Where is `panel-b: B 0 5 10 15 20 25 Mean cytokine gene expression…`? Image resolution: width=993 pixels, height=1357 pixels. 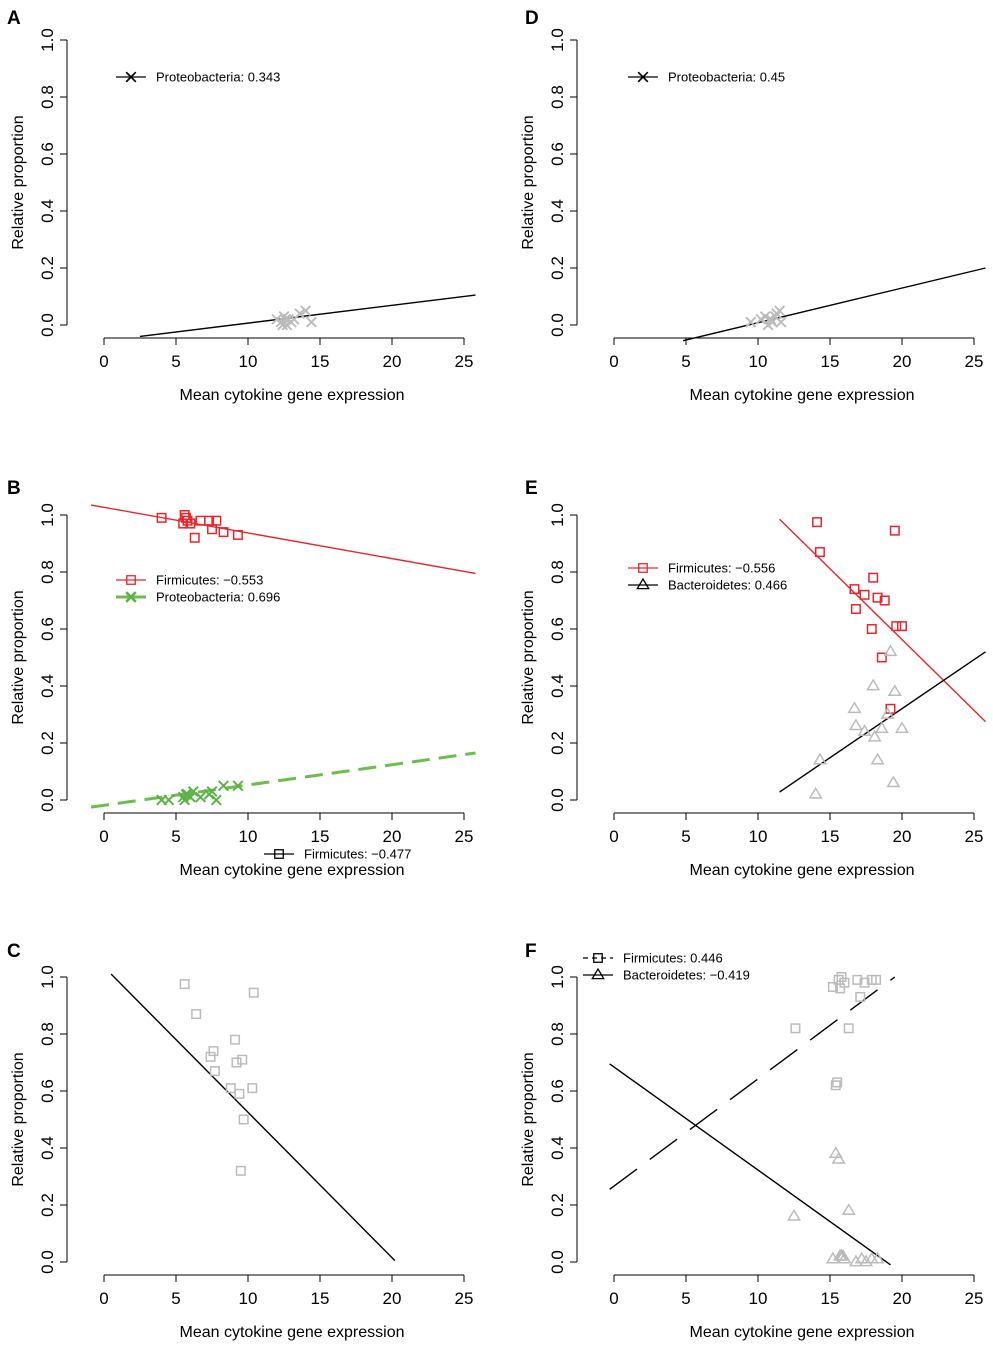
panel-b: B 0 5 10 15 20 25 Mean cytokine gene expression… is located at coordinates (241, 678).